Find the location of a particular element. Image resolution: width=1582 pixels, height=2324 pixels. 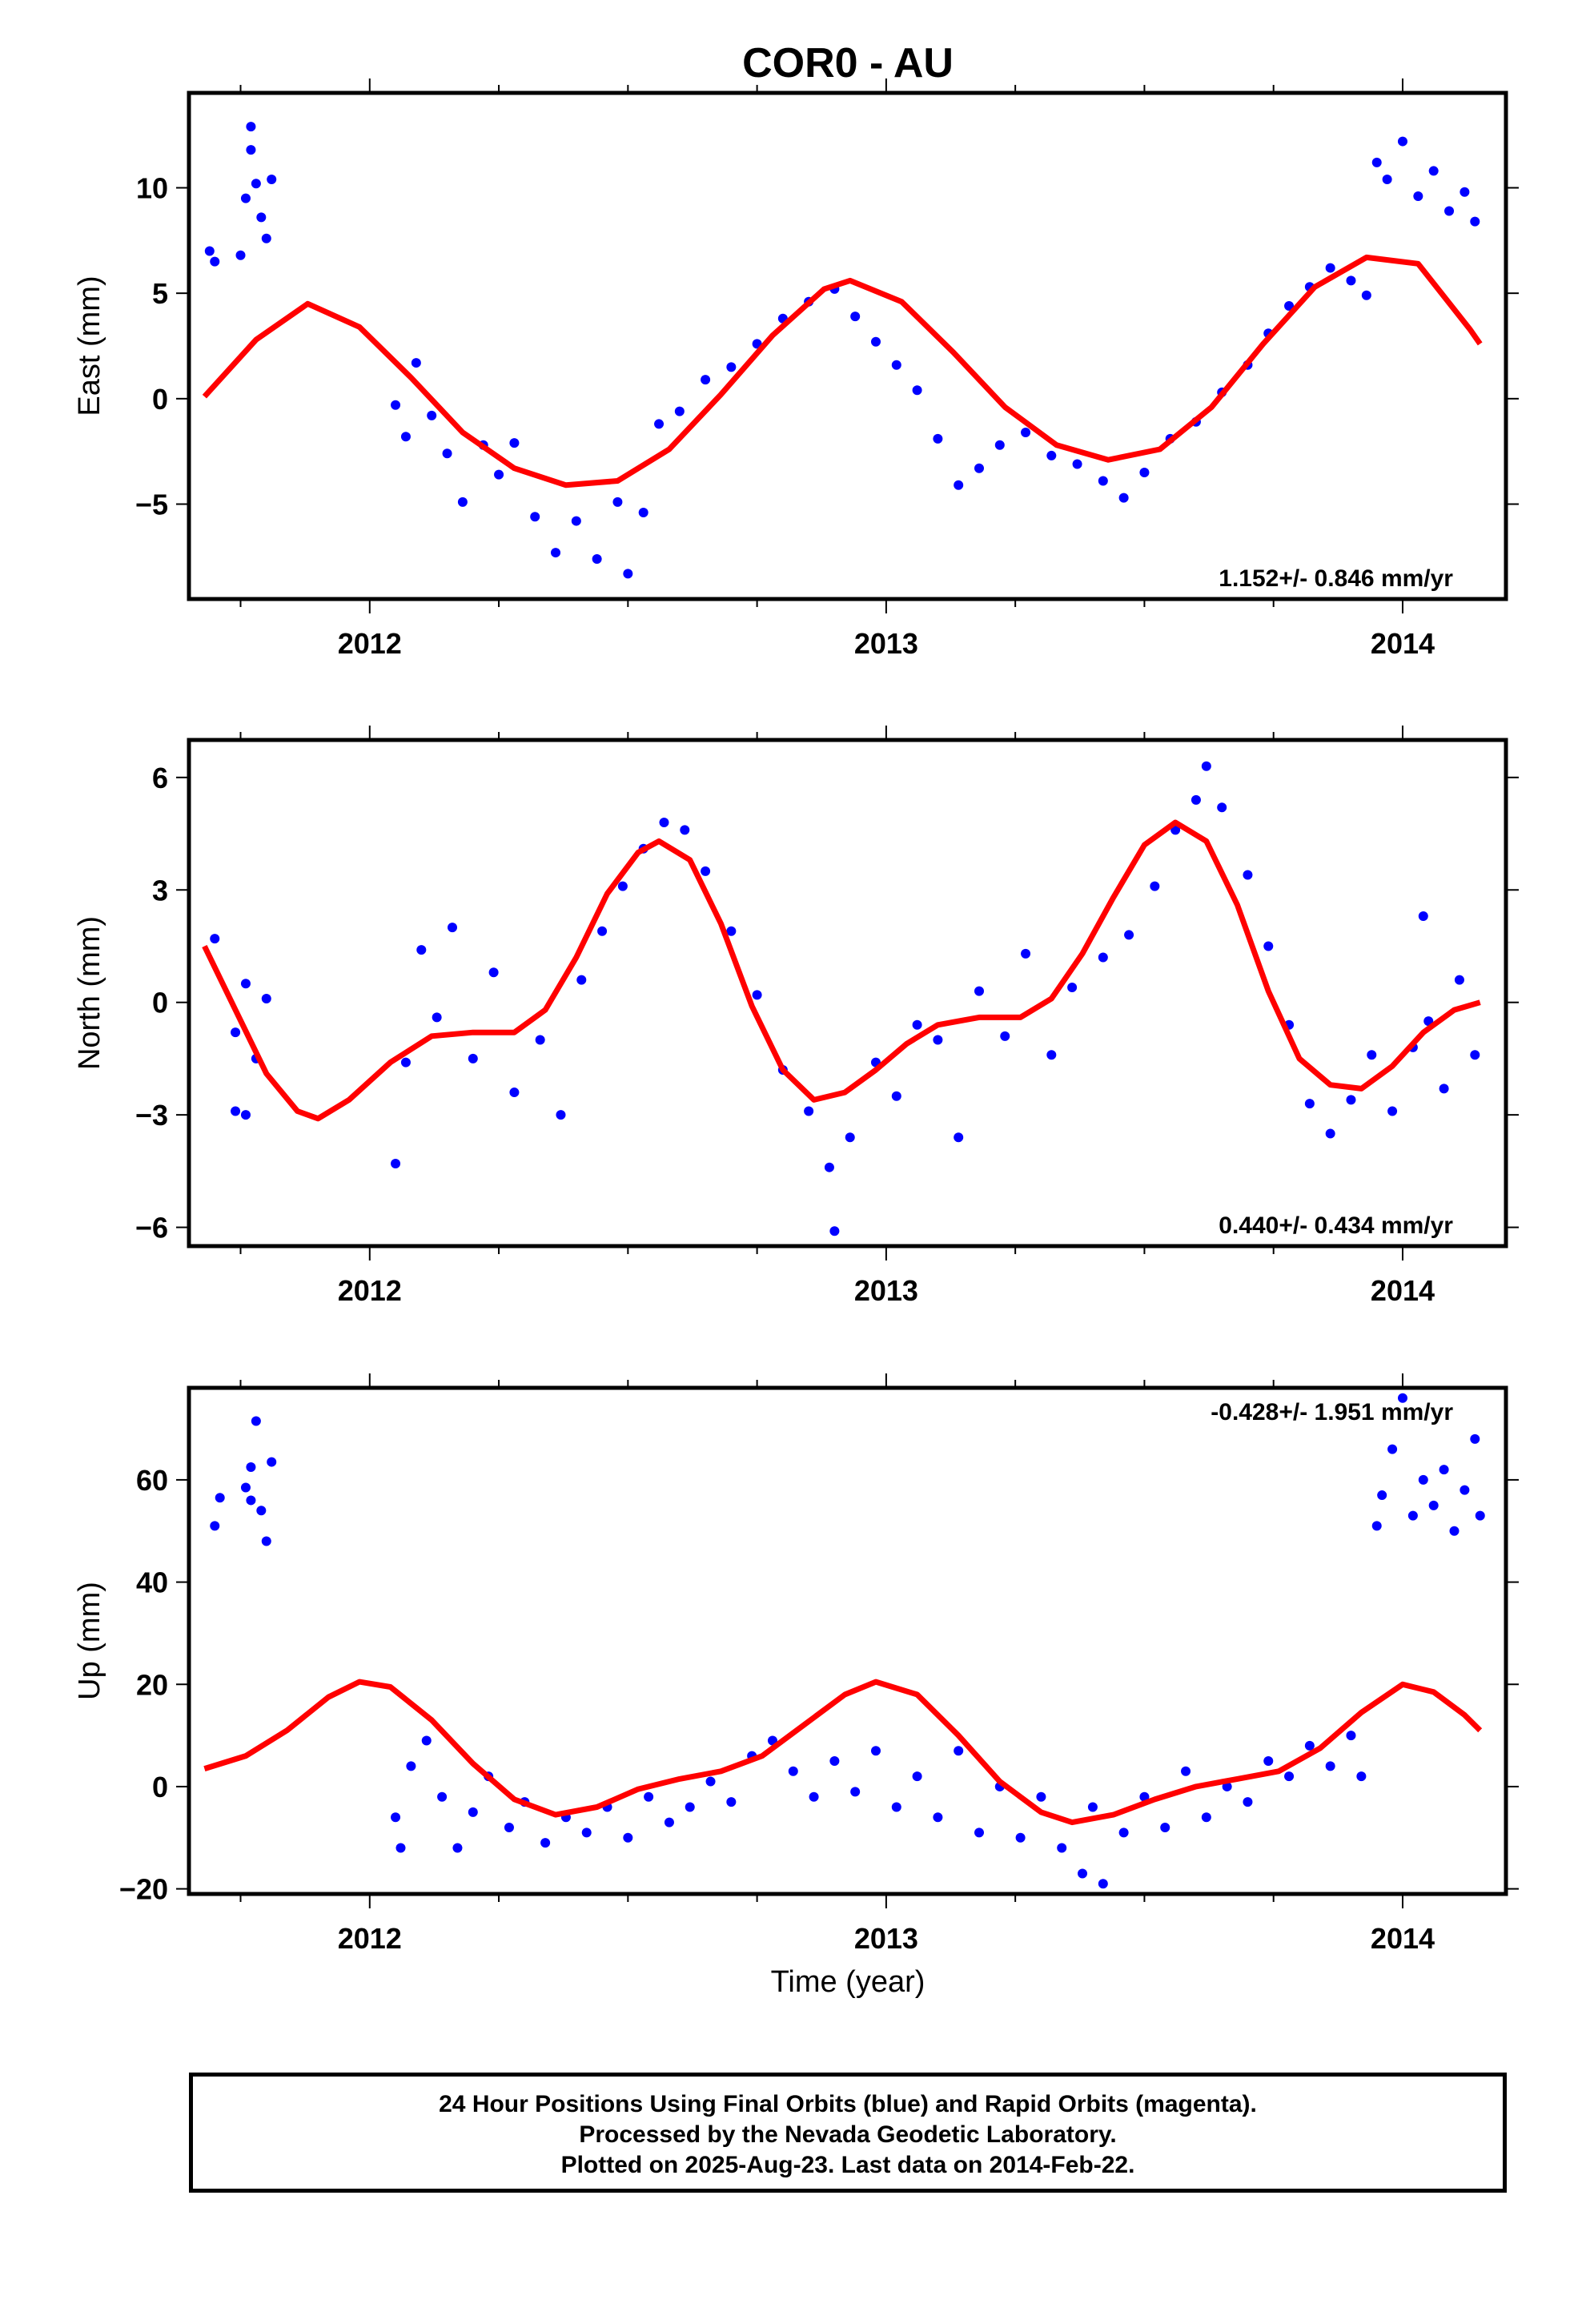

rate-label: 1.152+/- 0.846 mm/yr is located at coordinates (1336, 578).